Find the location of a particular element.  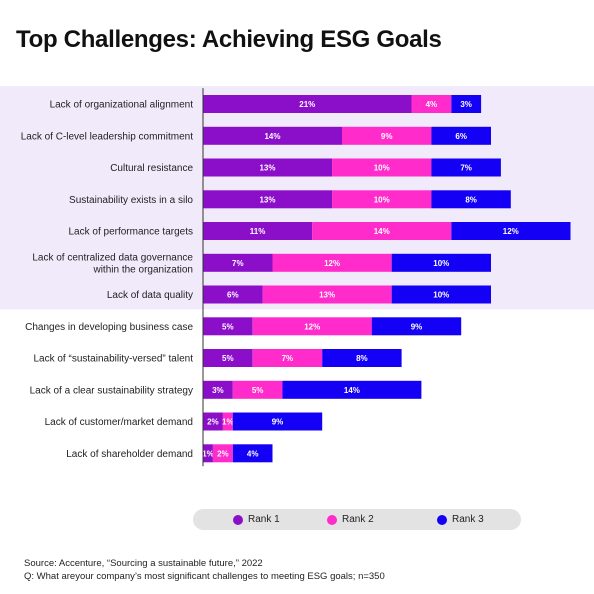

data-label-rank1-row-9: 5% is located at coordinates (228, 358).